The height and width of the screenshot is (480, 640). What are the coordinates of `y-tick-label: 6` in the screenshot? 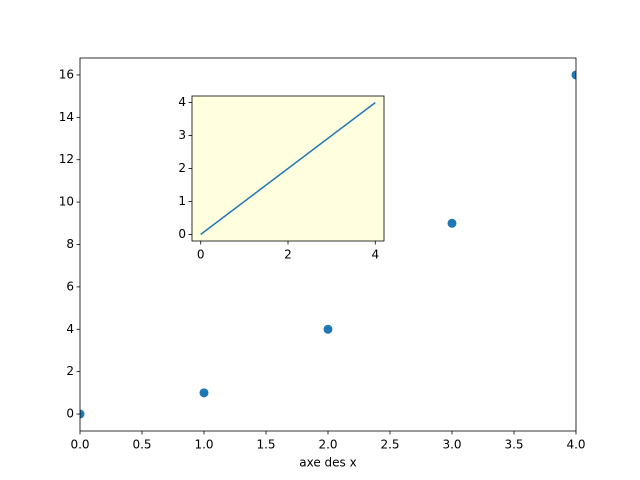 It's located at (70, 286).